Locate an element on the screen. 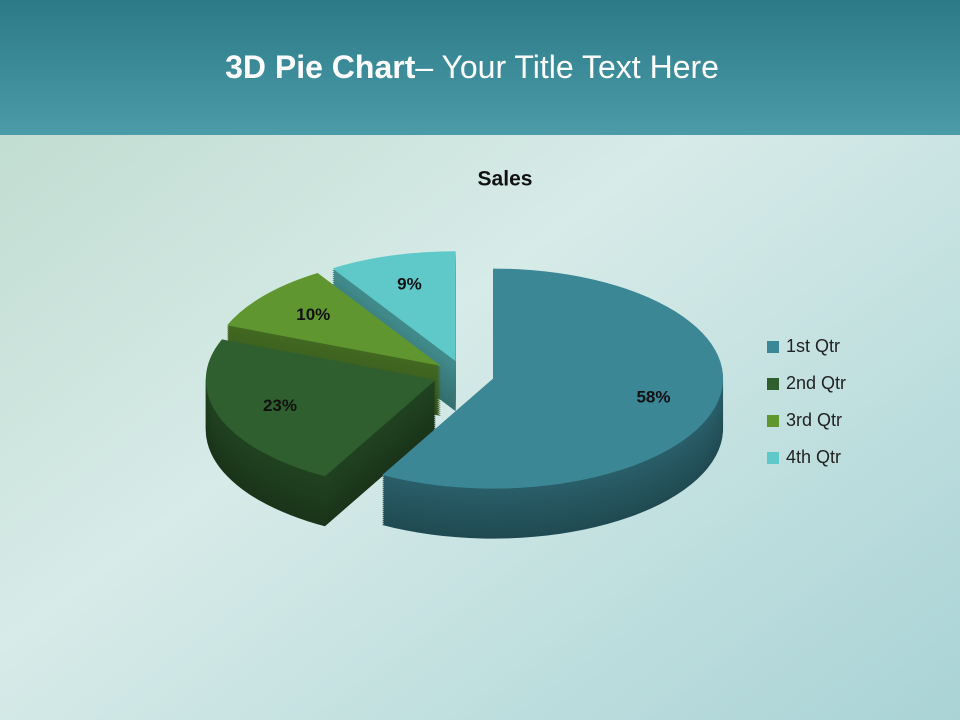 The width and height of the screenshot is (960, 720). title-rest: – Your Title Text Here is located at coordinates (567, 67).